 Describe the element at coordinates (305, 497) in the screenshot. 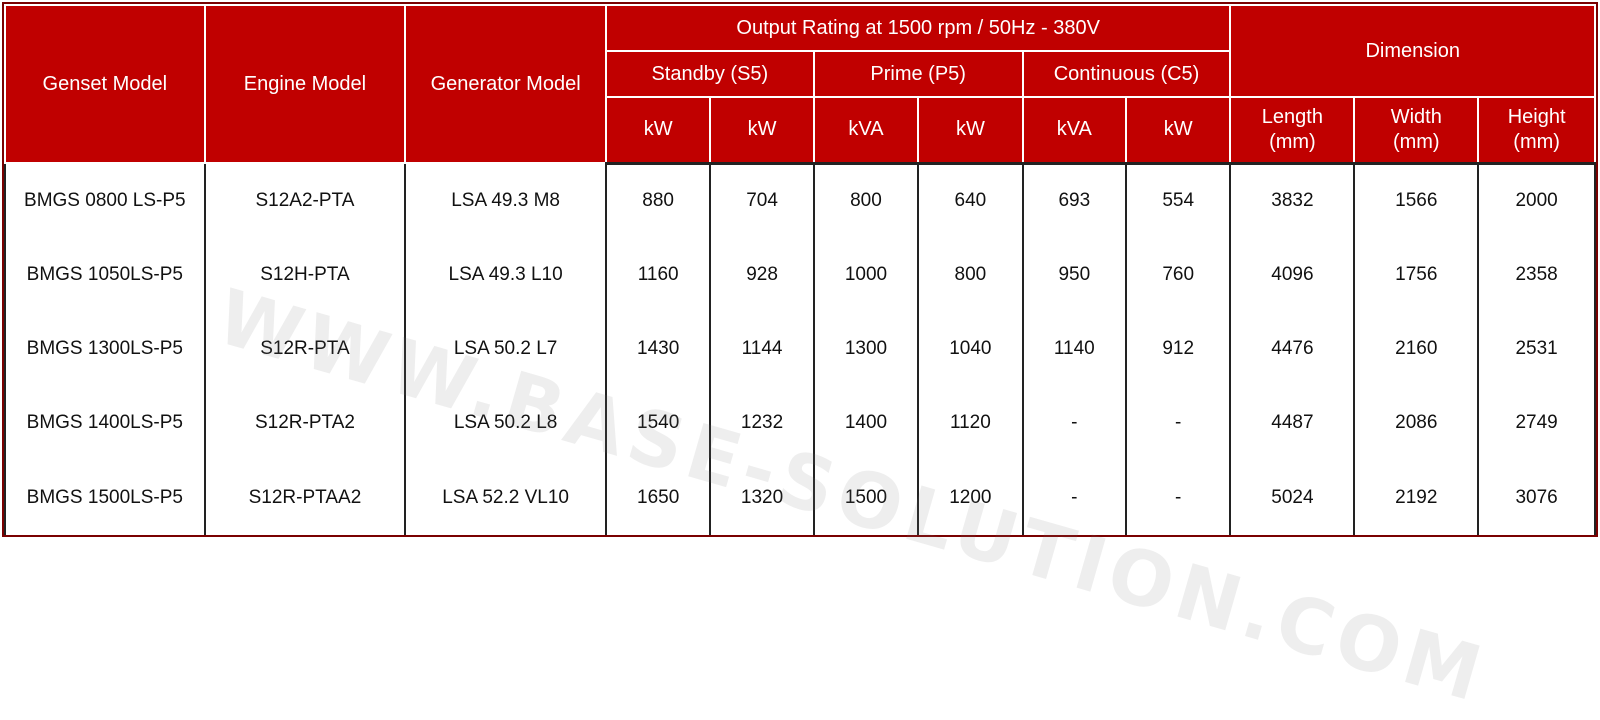

I see `cell-engine-model: S12R-PTAA2` at that location.